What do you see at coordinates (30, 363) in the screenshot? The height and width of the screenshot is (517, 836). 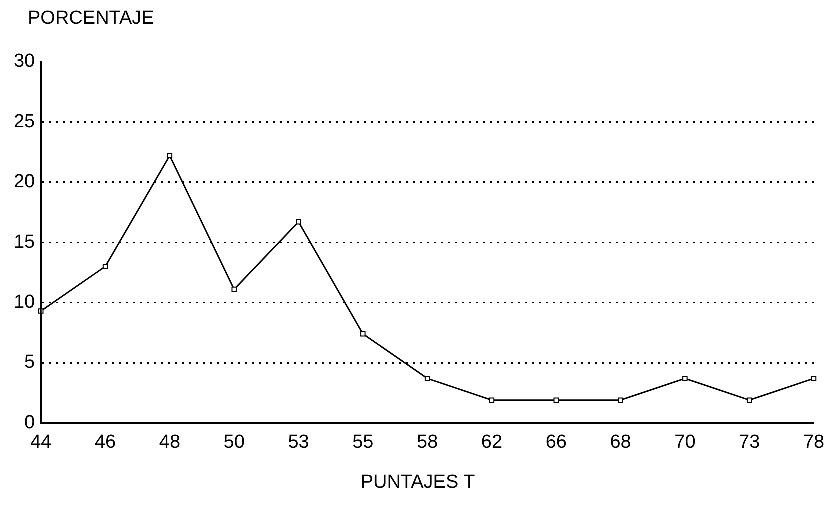 I see `y-tick-label: 5` at bounding box center [30, 363].